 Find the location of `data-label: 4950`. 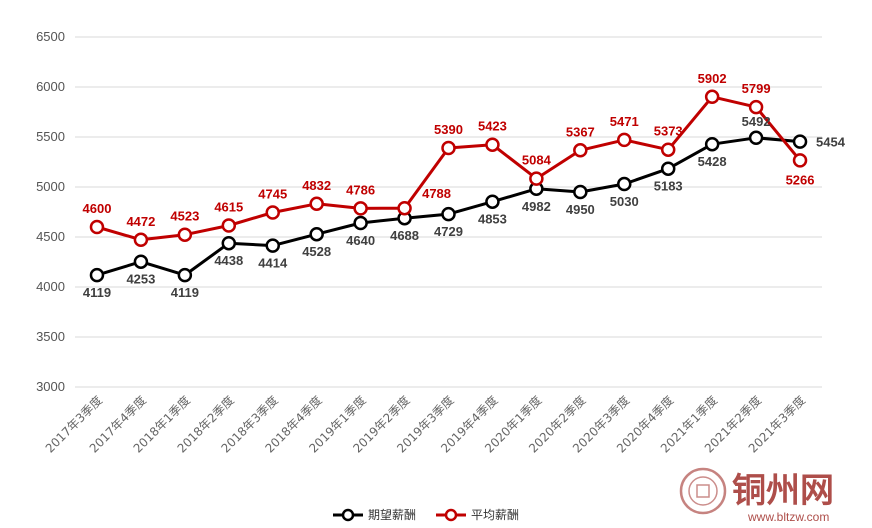

data-label: 4950 is located at coordinates (580, 209).